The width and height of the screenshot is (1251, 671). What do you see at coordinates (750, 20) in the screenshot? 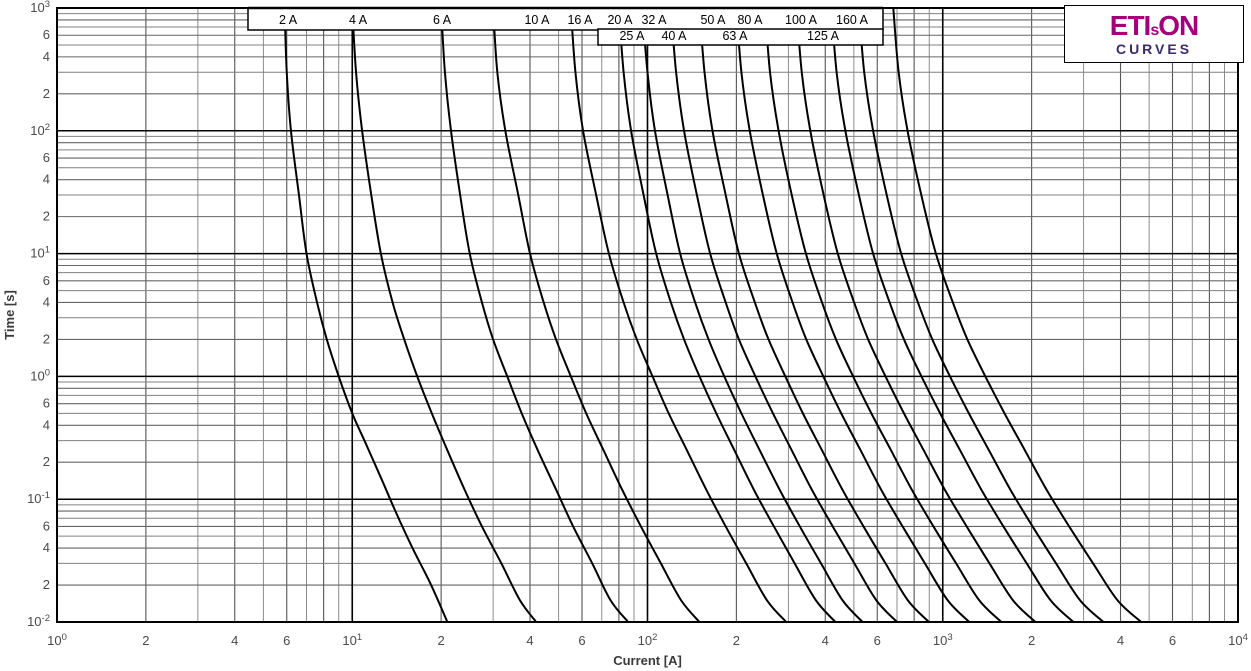
I see `fuse-label-80a: 80 A` at bounding box center [750, 20].